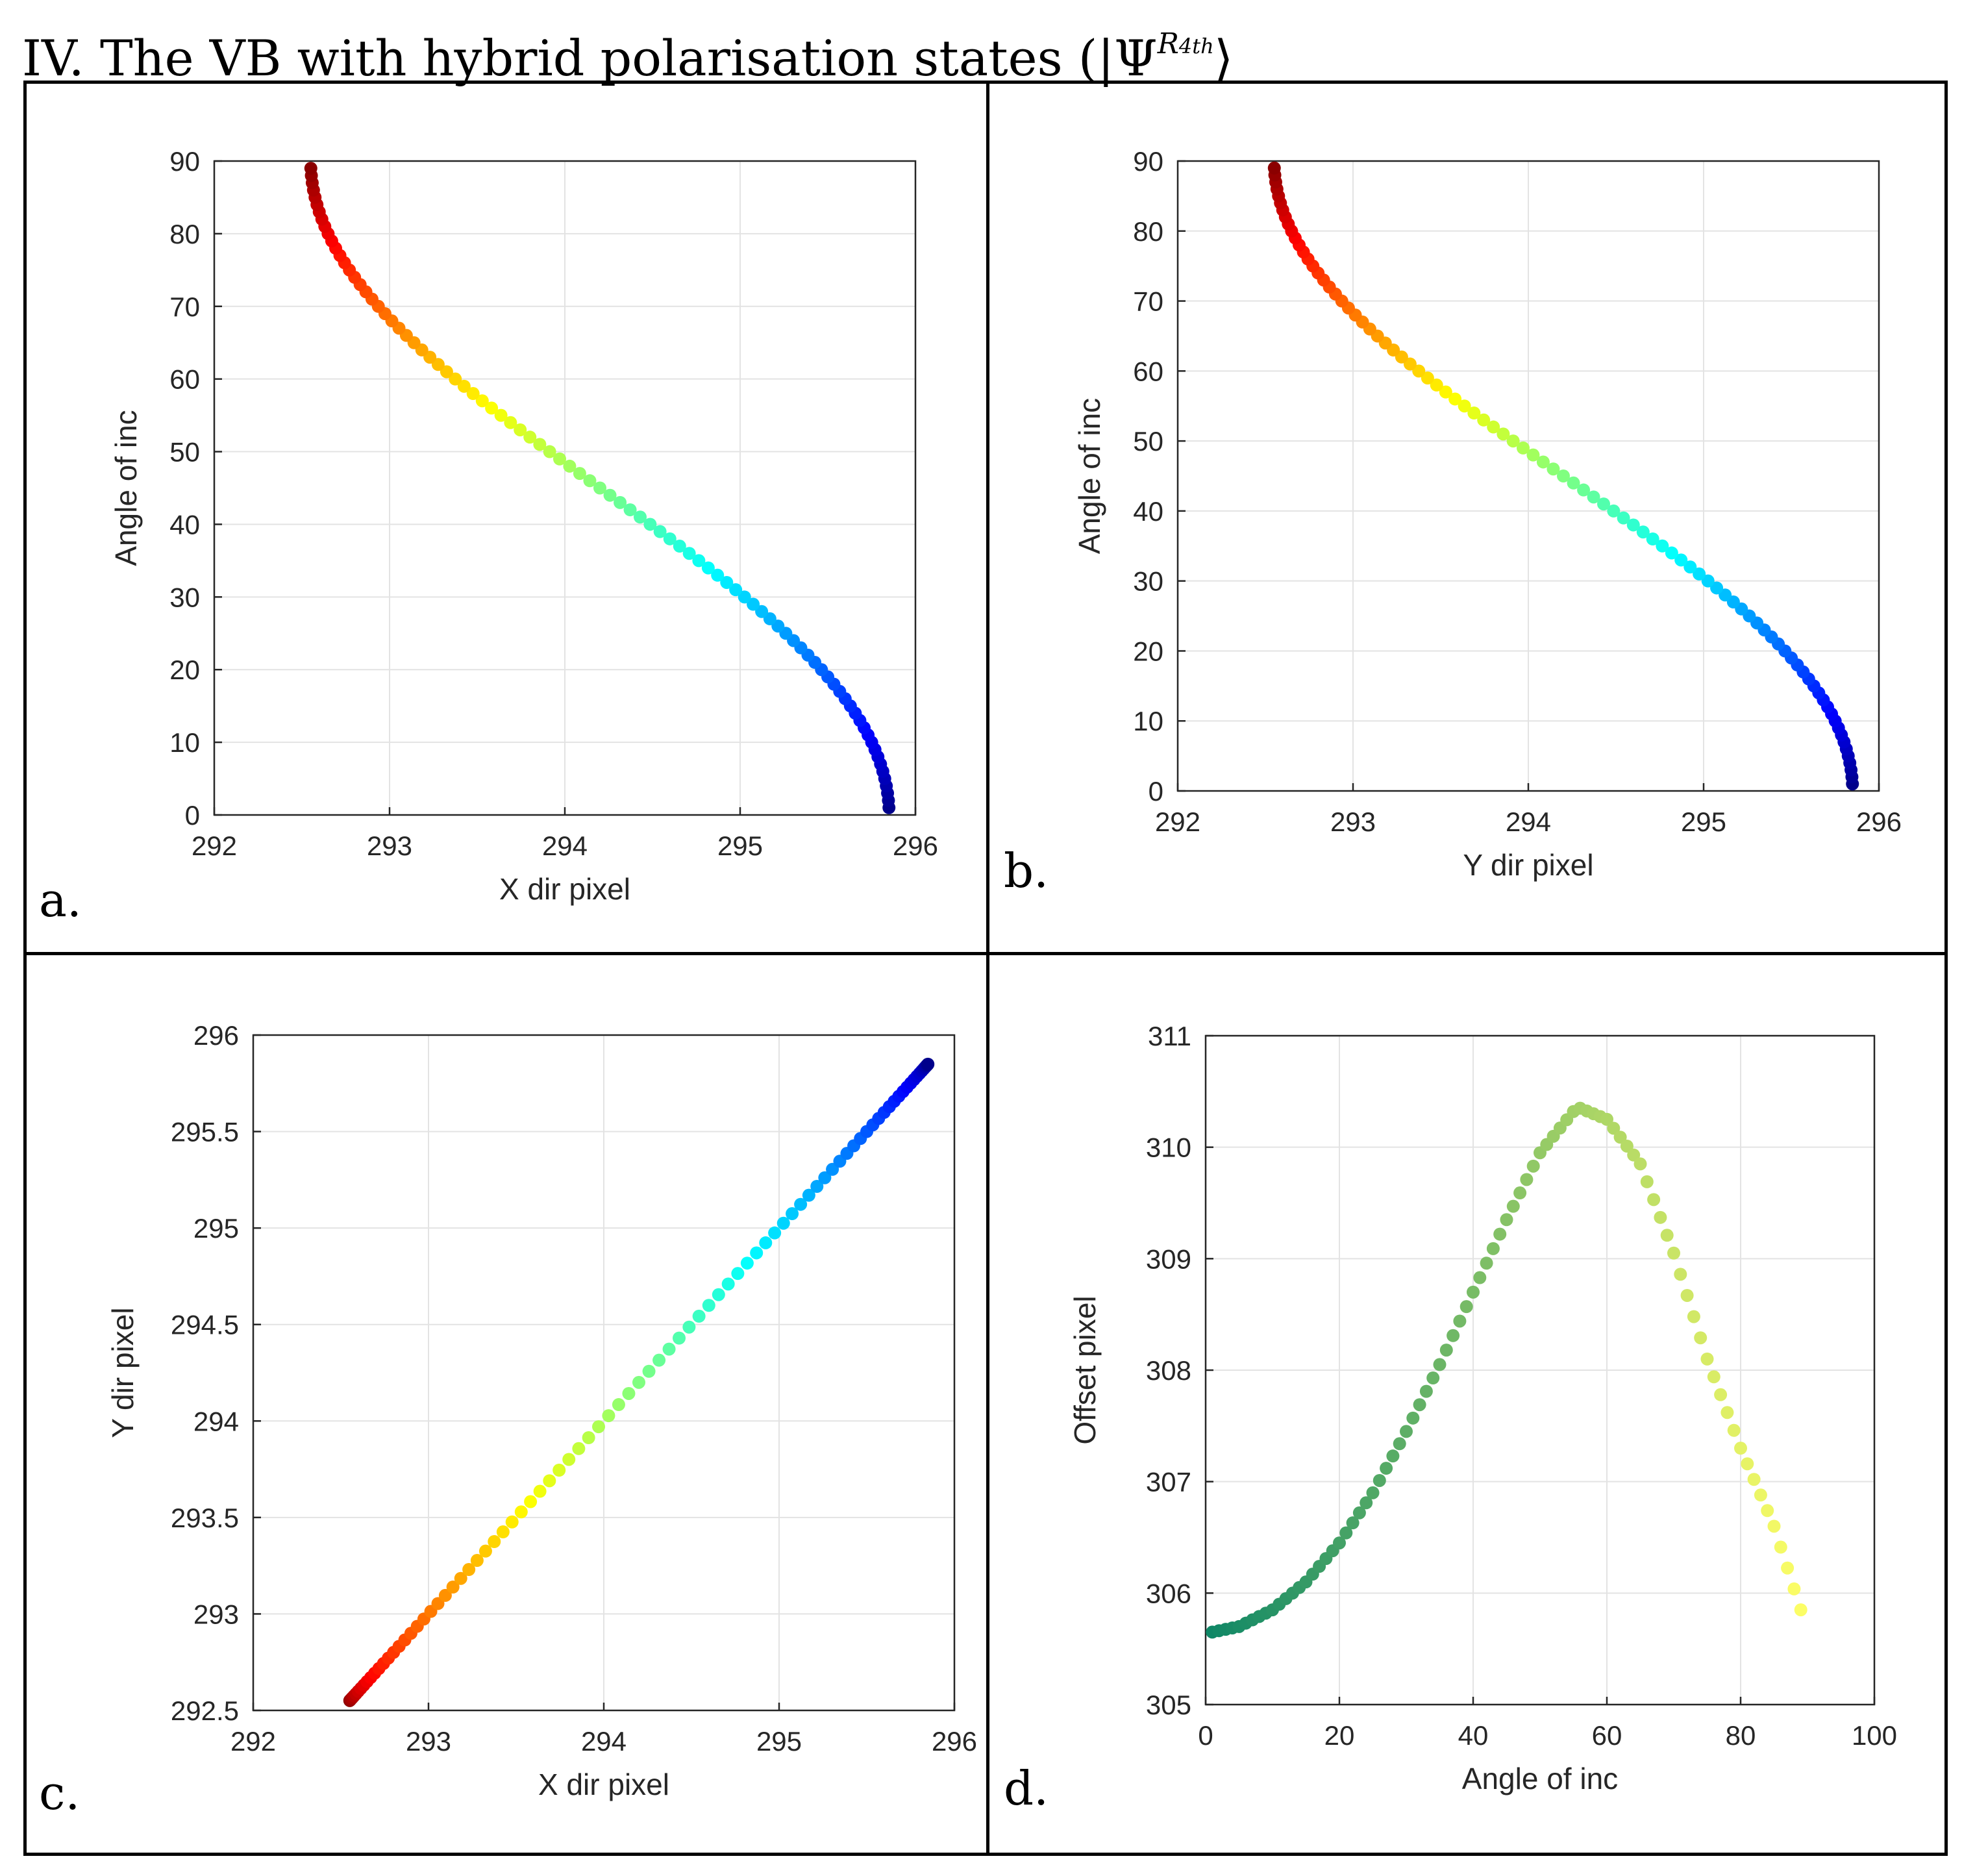 The width and height of the screenshot is (1975, 1876). Describe the element at coordinates (216, 1228) in the screenshot. I see `panel-c-ytick-label: 295` at that location.